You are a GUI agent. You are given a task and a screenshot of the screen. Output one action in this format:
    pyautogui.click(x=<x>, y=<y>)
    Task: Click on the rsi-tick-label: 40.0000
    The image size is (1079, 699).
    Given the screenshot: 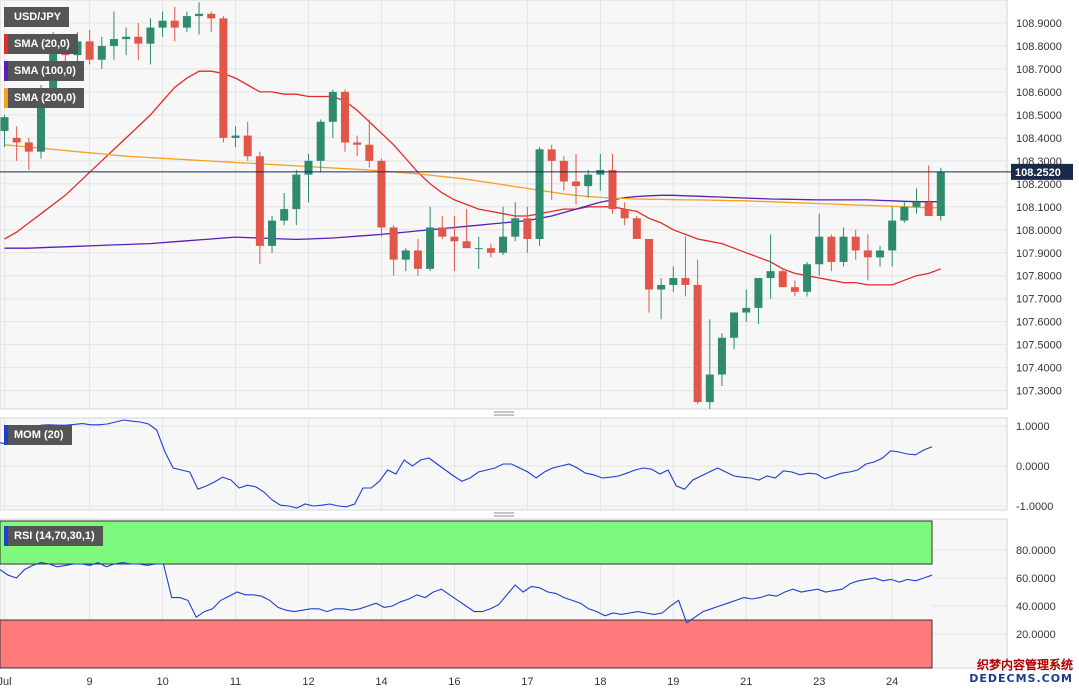 What is the action you would take?
    pyautogui.click(x=1036, y=607)
    